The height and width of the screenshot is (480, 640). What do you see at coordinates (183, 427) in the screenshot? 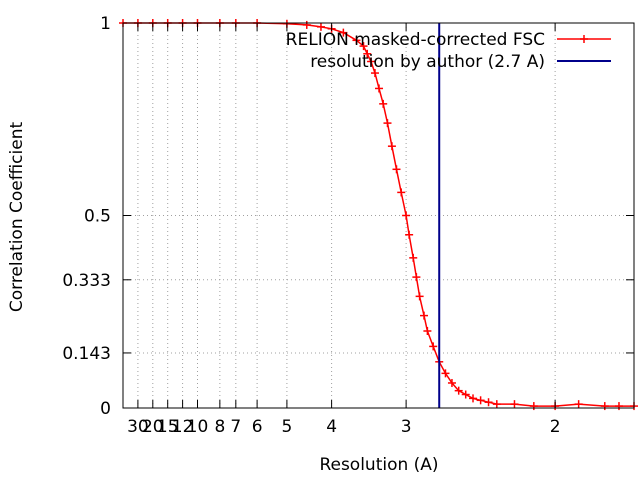
I see `x-tick-label: 12` at bounding box center [183, 427].